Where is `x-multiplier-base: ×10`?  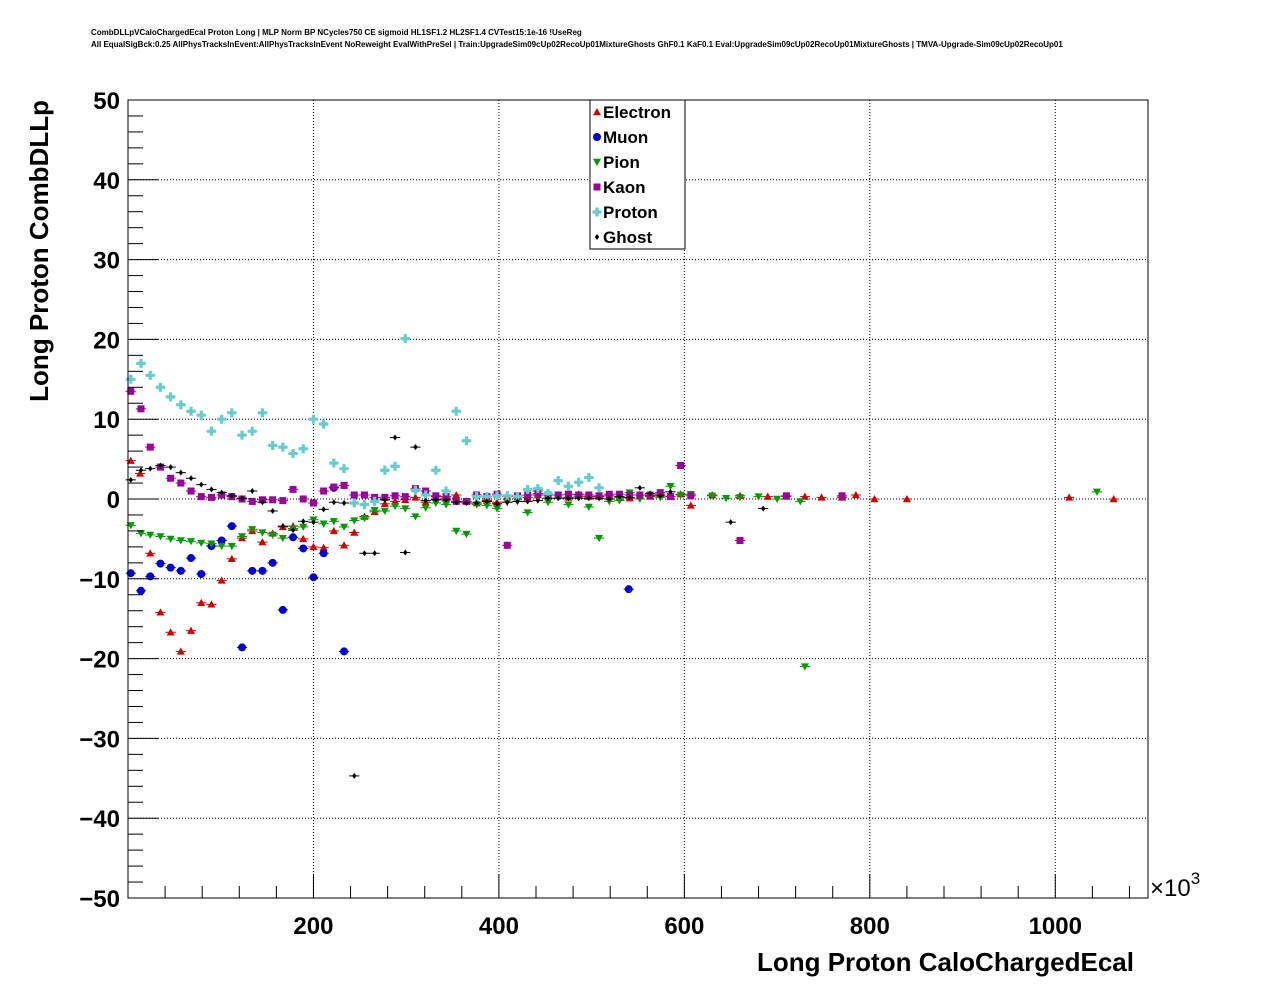 x-multiplier-base: ×10 is located at coordinates (1170, 888).